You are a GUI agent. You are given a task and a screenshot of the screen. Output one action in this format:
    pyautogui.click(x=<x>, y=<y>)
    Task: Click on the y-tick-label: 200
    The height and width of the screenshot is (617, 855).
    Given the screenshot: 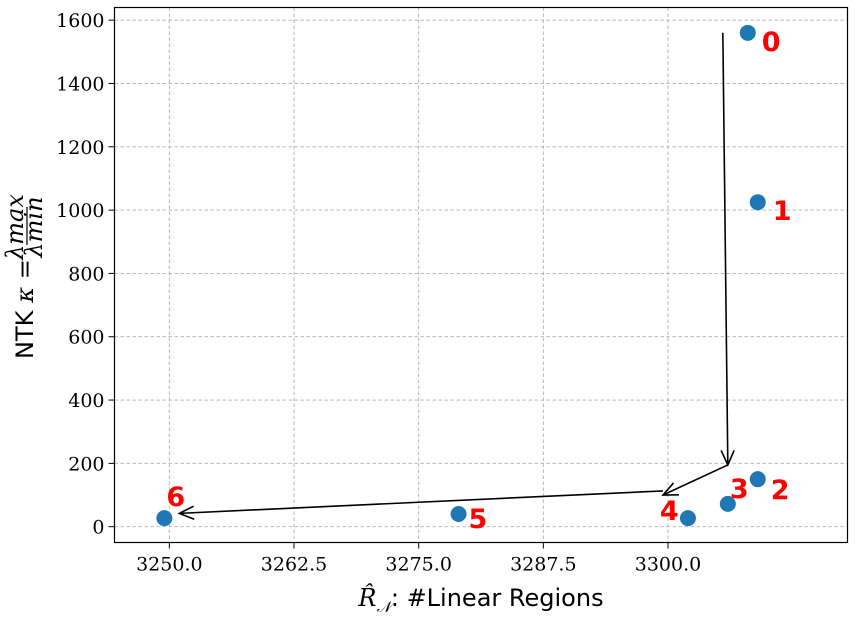 What is the action you would take?
    pyautogui.click(x=86, y=464)
    